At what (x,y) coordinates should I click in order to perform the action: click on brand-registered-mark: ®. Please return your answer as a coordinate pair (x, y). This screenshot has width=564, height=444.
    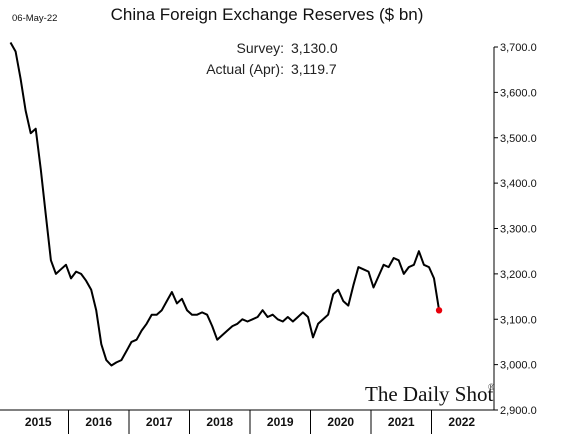
    Looking at the image, I should click on (491, 387).